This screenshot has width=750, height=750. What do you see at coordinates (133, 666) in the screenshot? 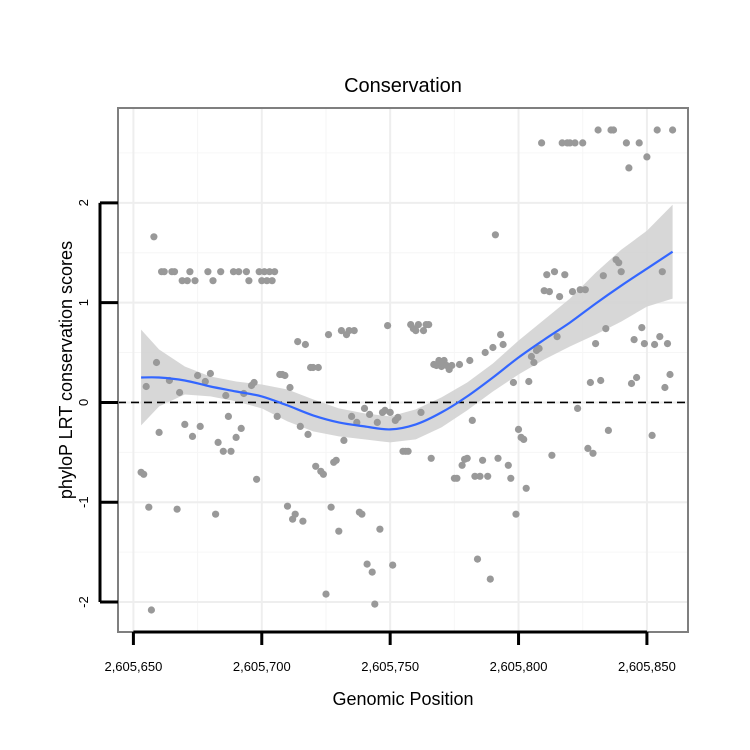
I see `x-tick-label: 2,605,650` at bounding box center [133, 666].